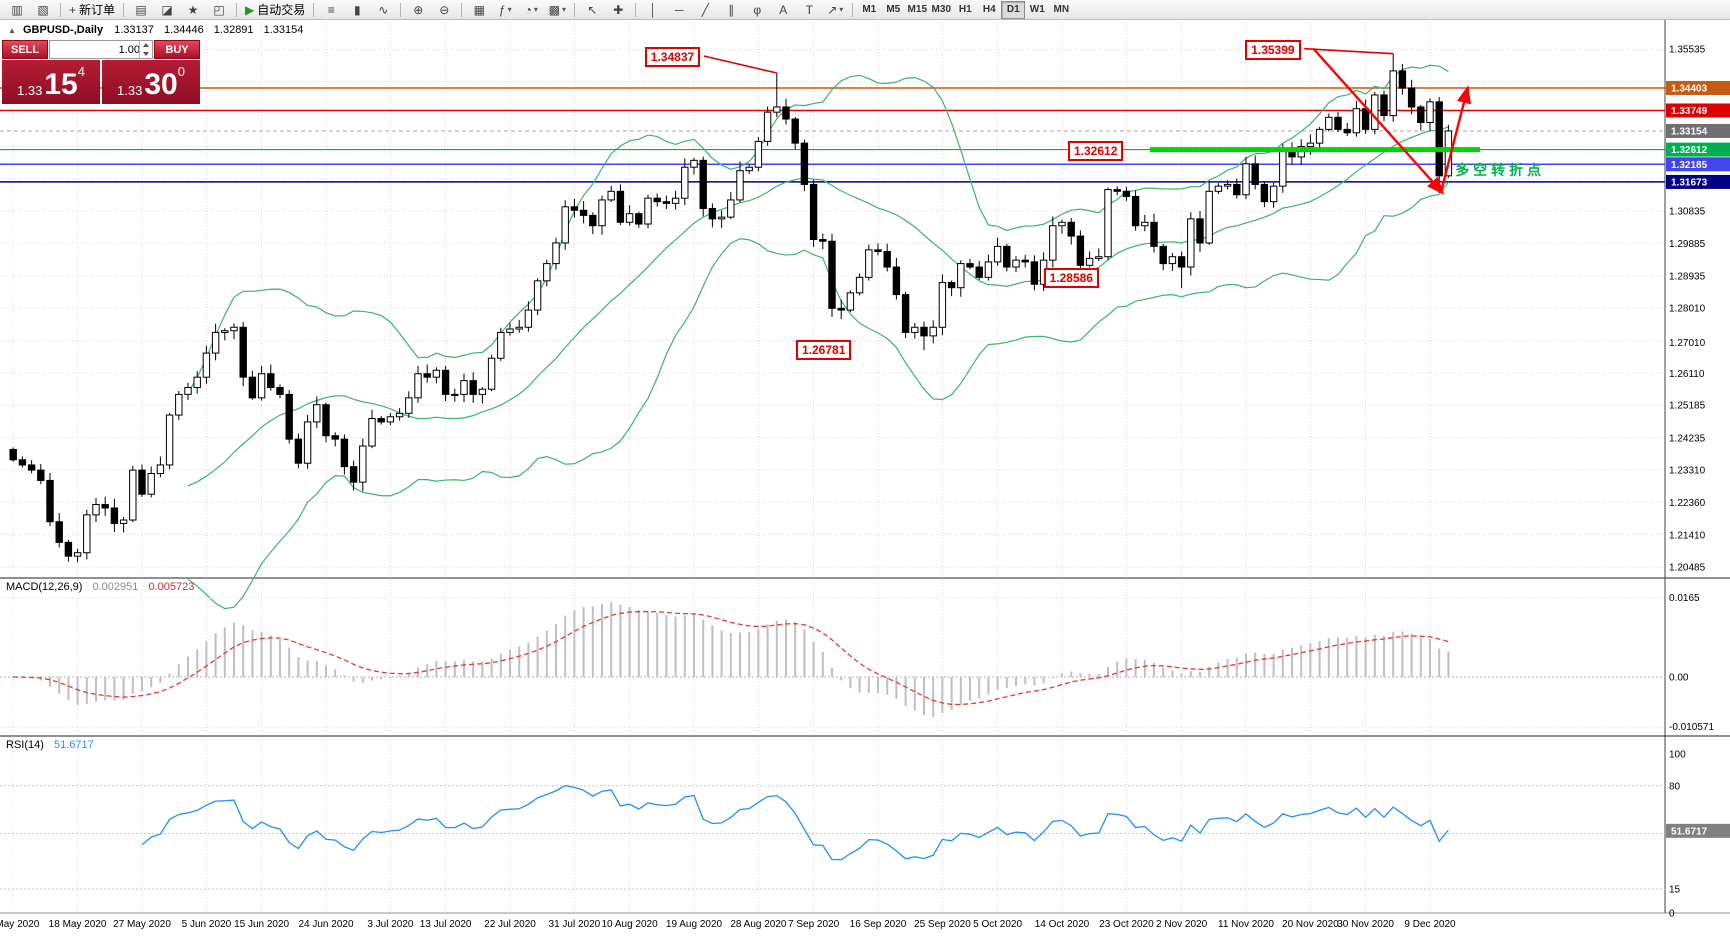 The height and width of the screenshot is (948, 1730). I want to click on ohlc-high: 1.34446, so click(183, 30).